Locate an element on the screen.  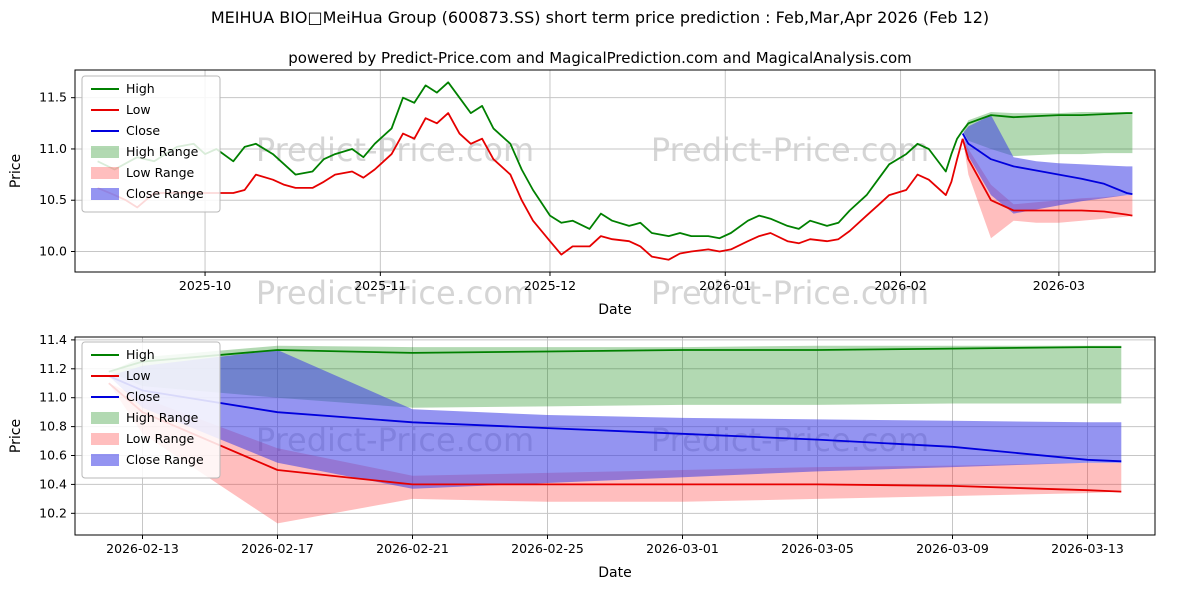
y-tick-label: 10.4 is located at coordinates (53, 483).